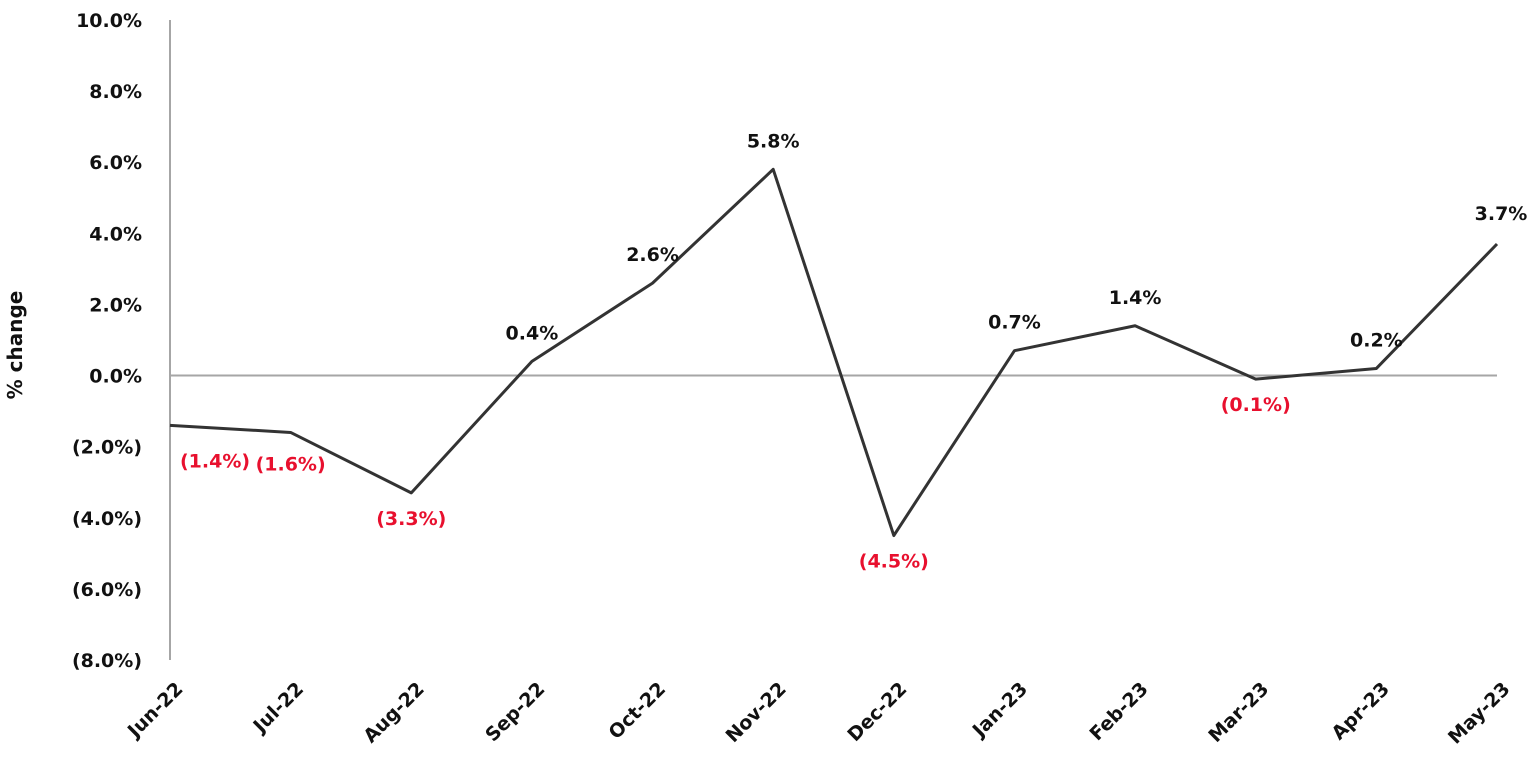 The image size is (1536, 773). What do you see at coordinates (1118, 711) in the screenshot?
I see `x-tick-label: Feb-23` at bounding box center [1118, 711].